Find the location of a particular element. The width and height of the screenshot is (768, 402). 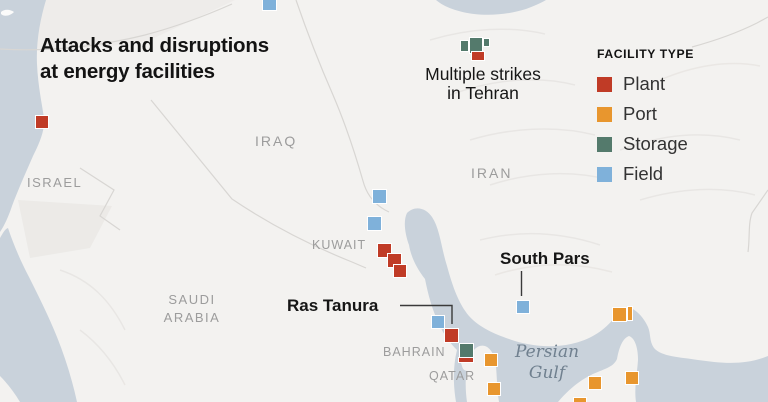

port-swatch-icon is located at coordinates (604, 114).